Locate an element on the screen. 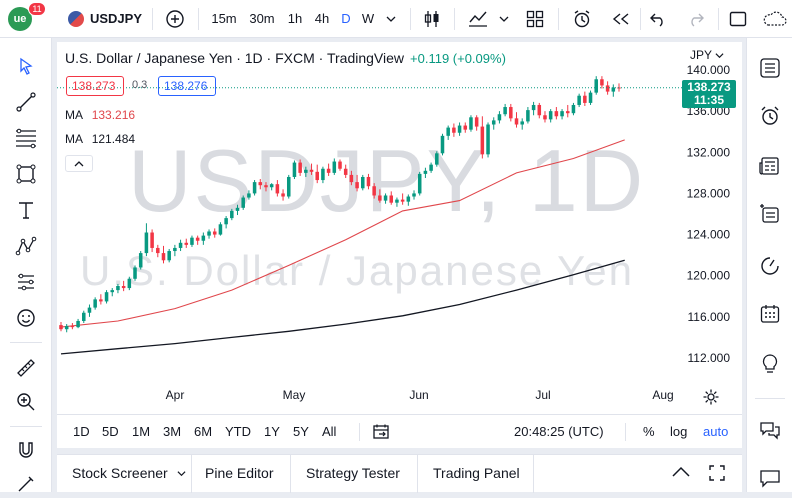 This screenshot has width=792, height=498. magnet-tool is located at coordinates (26, 450).